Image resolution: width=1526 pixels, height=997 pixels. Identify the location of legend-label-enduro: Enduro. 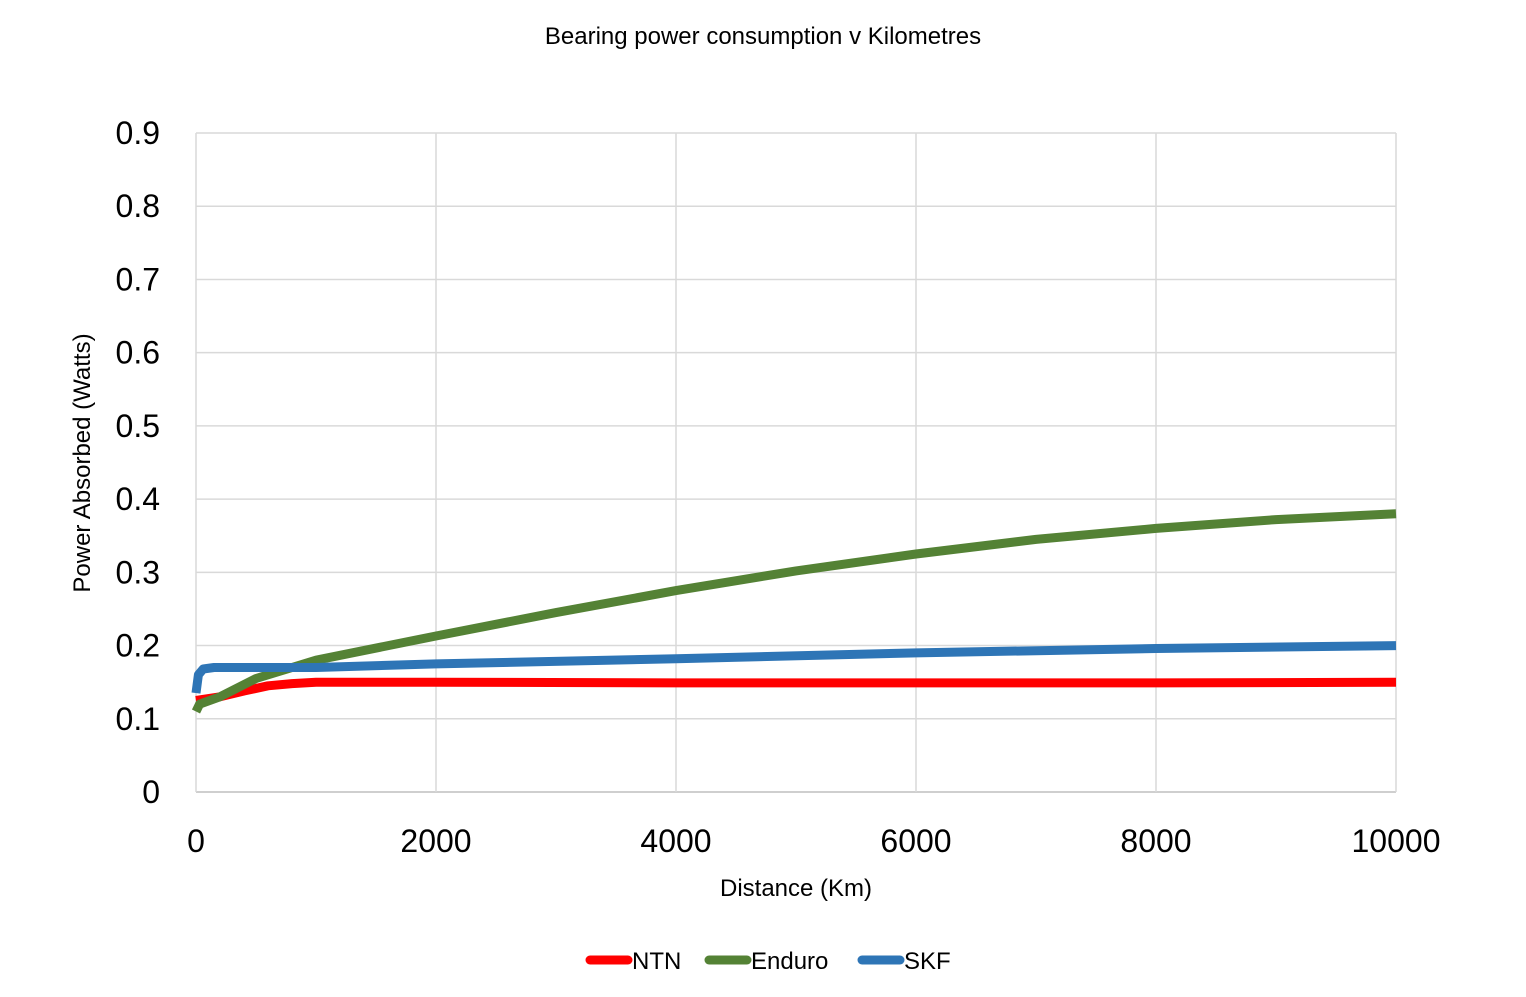
(789, 961).